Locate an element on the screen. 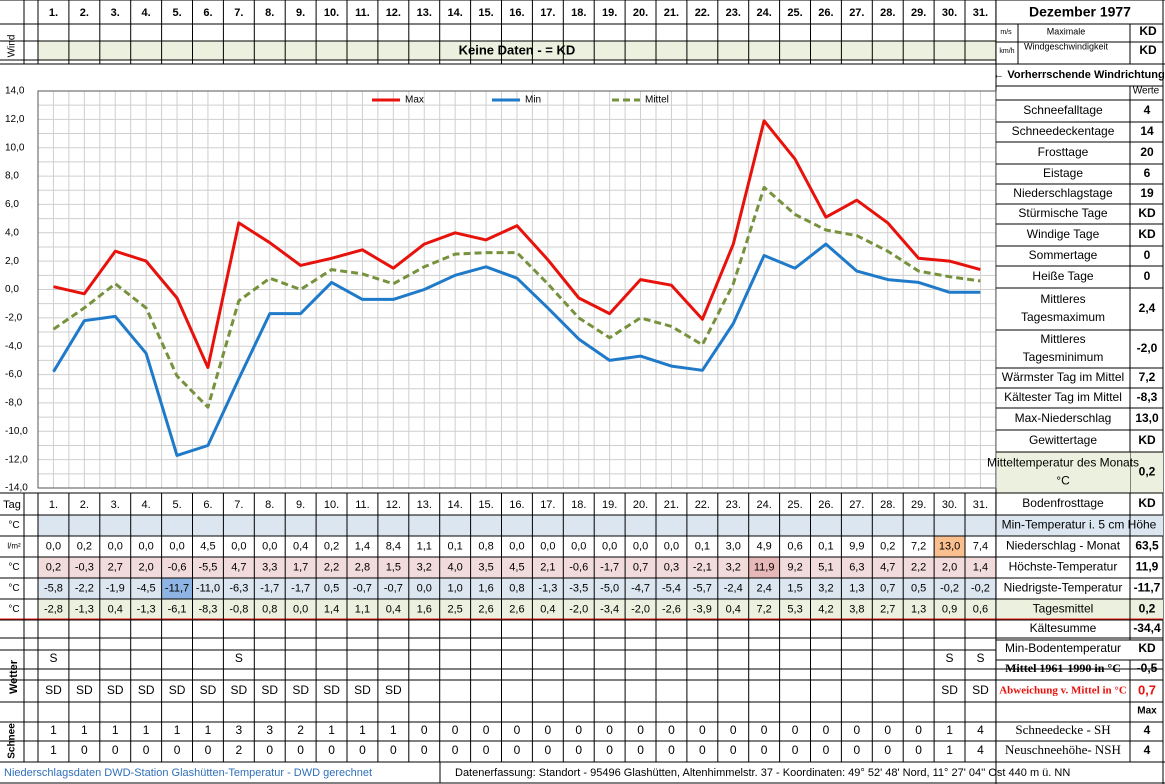  tag-day: 16. is located at coordinates (516, 505).